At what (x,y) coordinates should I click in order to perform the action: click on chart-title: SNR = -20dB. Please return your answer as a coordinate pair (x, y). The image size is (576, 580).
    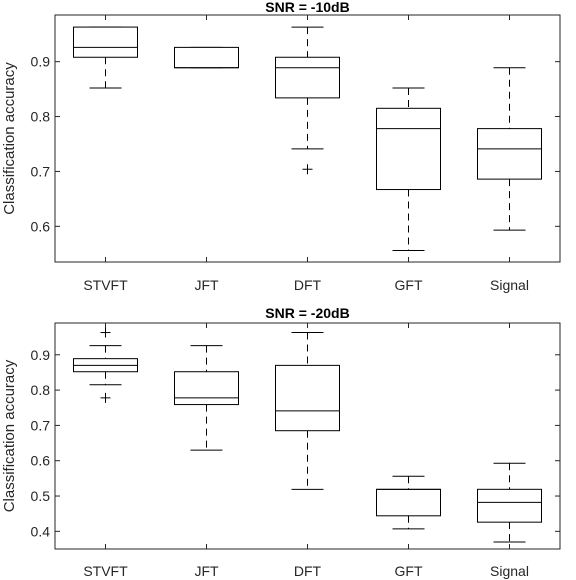
    Looking at the image, I should click on (307, 313).